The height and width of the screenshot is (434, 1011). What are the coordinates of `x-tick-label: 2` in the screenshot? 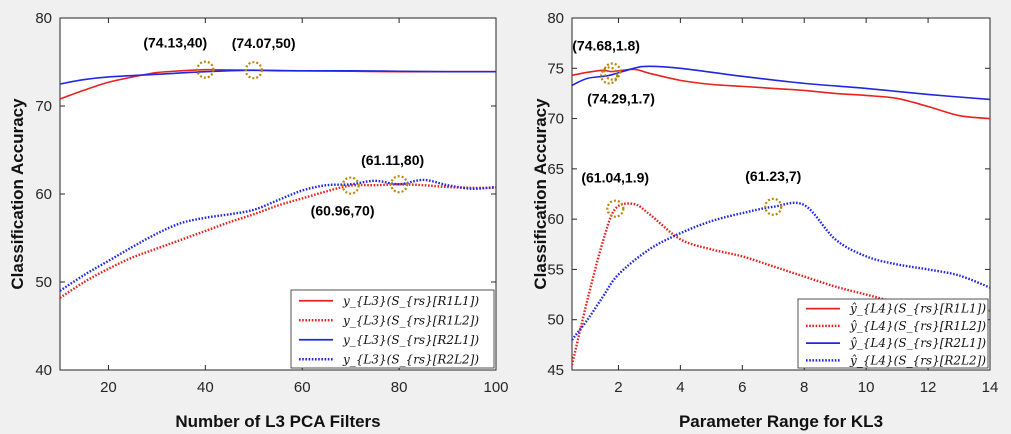 It's located at (618, 387).